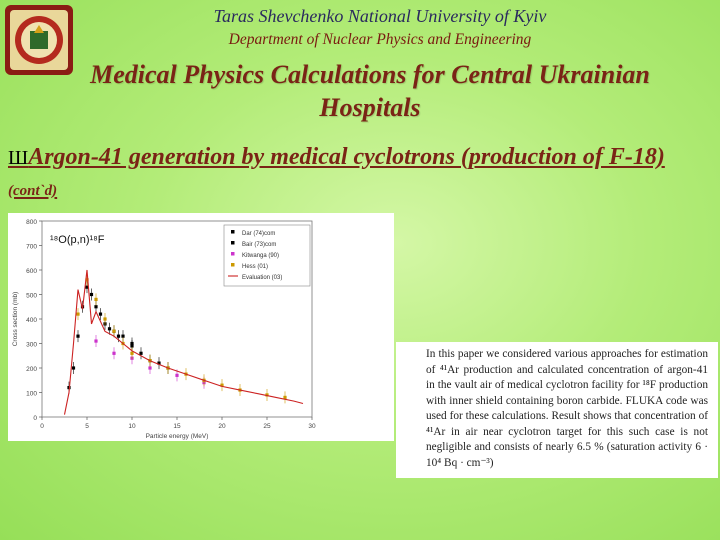 This screenshot has width=720, height=540. What do you see at coordinates (260, 256) in the screenshot?
I see `legend-entry: Kitwanga (90)` at bounding box center [260, 256].